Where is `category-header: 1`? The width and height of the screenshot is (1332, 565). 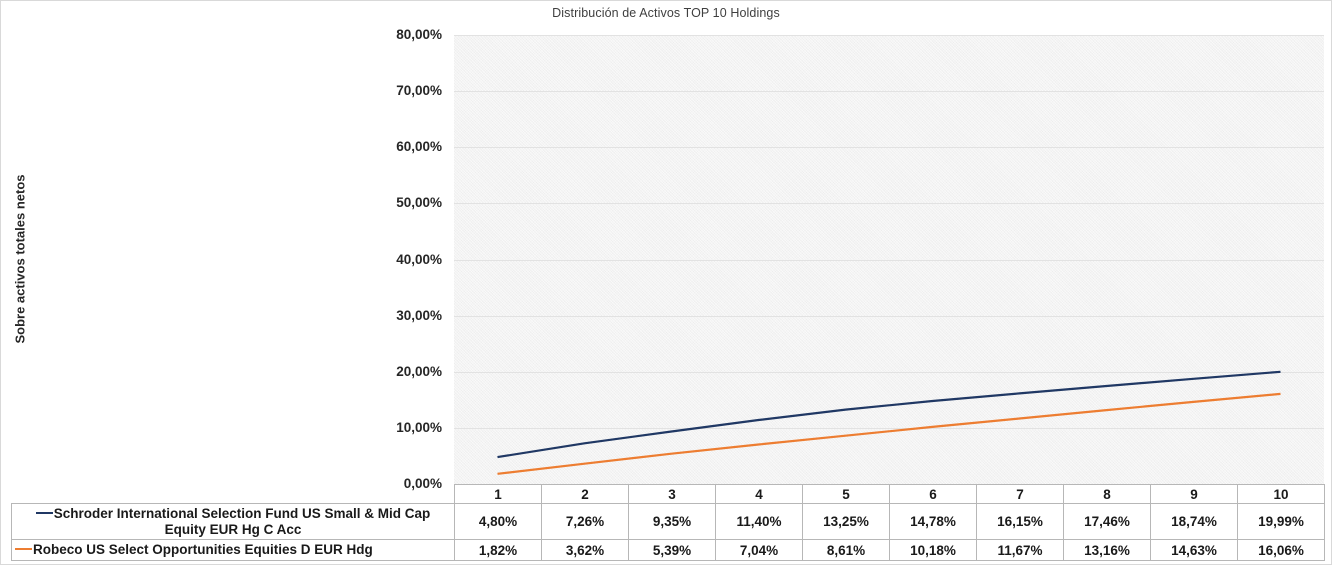
category-header: 1 is located at coordinates (498, 494).